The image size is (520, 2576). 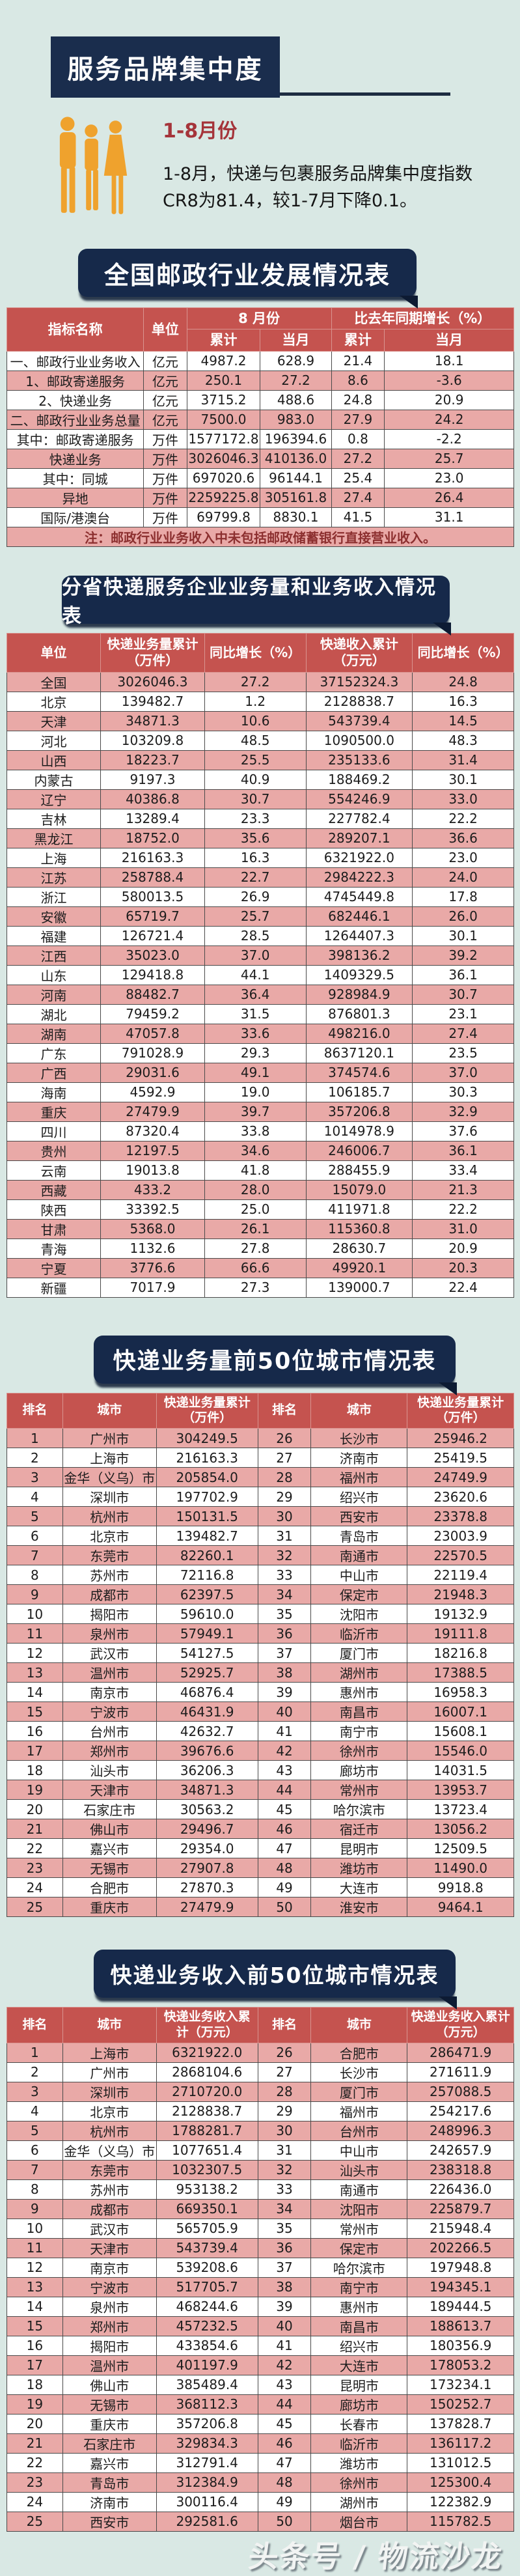 I want to click on header-cell: 快递业务收入累计（万元）, so click(x=207, y=2025).